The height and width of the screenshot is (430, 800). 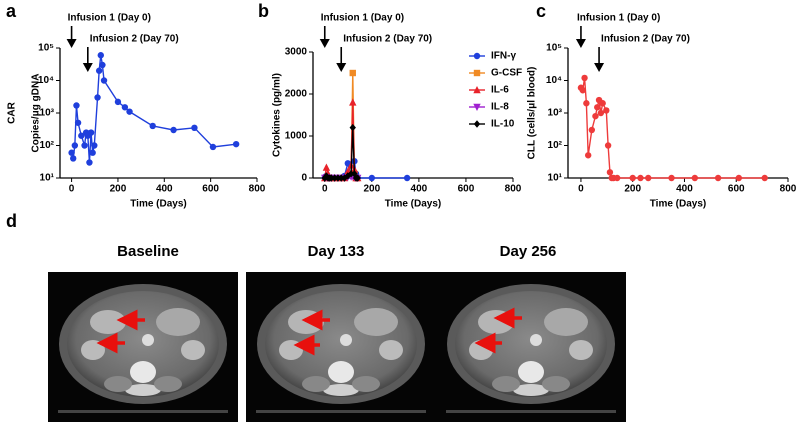 I want to click on legend-label: G-CSF, so click(x=506, y=73).